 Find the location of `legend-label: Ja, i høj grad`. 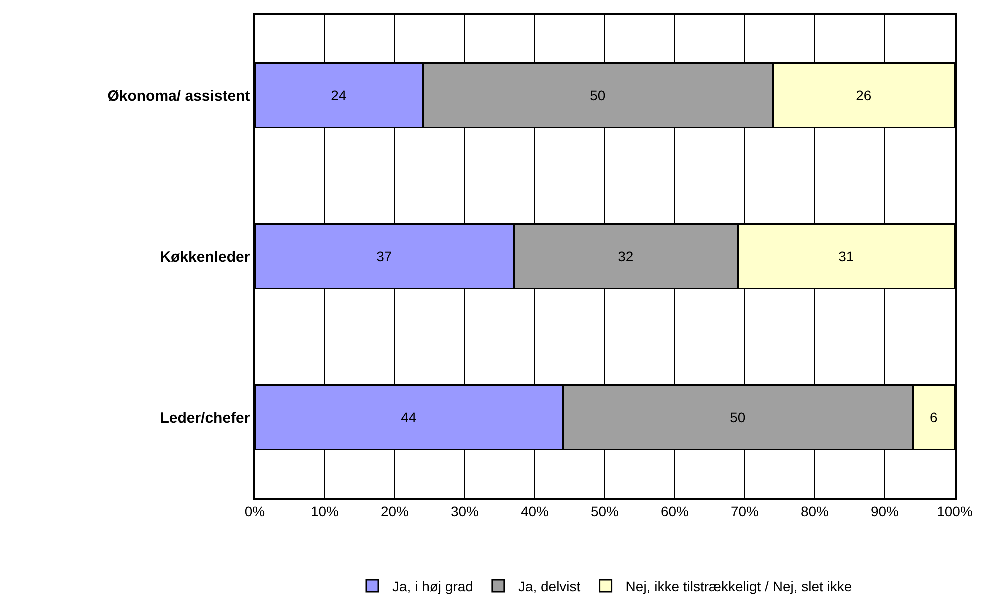

legend-label: Ja, i høj grad is located at coordinates (433, 586).